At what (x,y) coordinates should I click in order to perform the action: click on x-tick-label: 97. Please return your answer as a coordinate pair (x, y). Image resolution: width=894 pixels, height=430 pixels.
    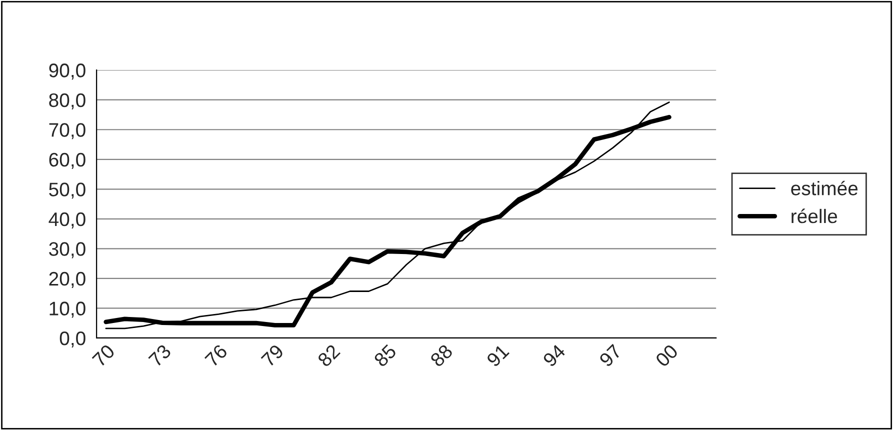
    Looking at the image, I should click on (610, 356).